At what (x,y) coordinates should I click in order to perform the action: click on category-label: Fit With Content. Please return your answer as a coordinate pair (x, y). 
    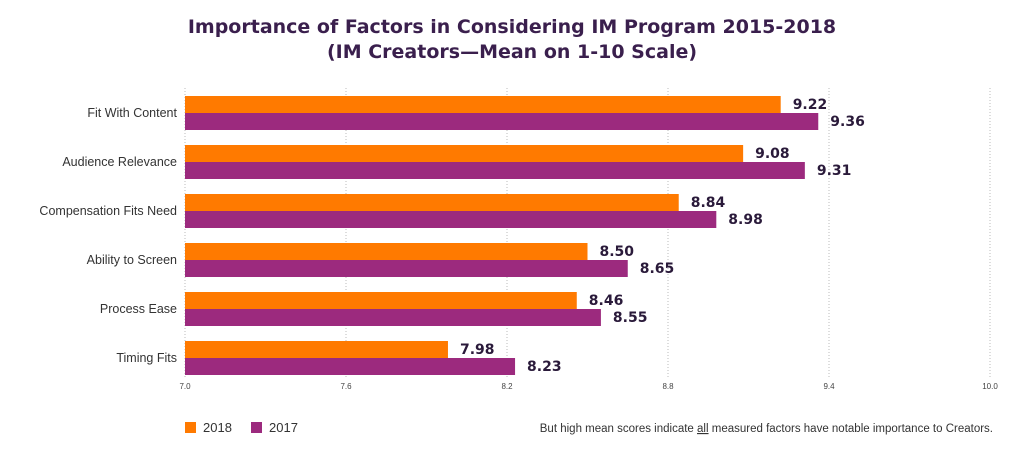
    Looking at the image, I should click on (132, 113).